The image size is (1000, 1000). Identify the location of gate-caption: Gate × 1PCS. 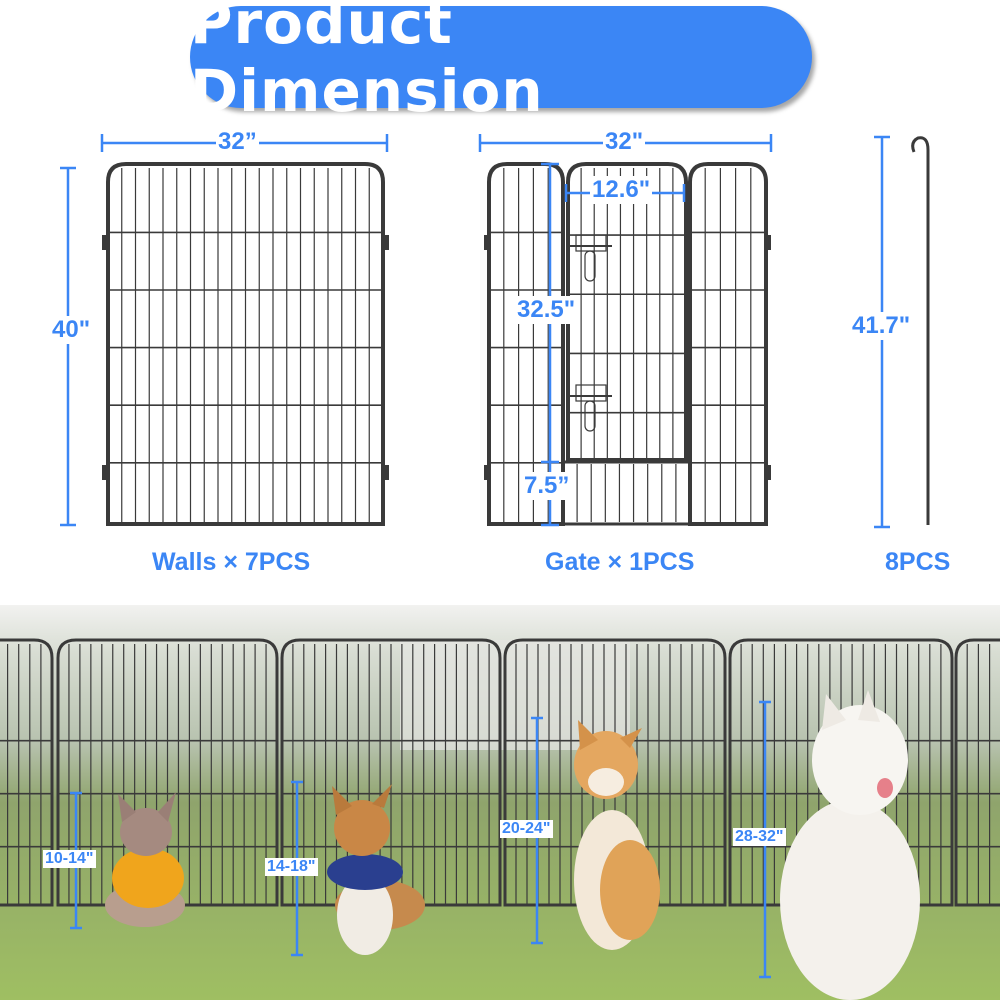
(620, 562).